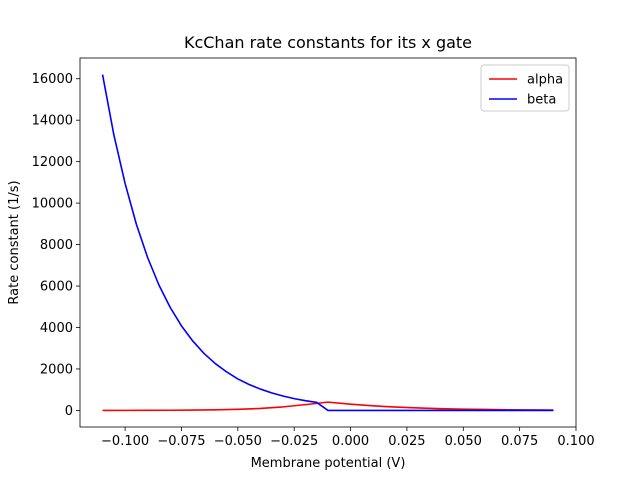 This screenshot has width=640, height=480. Describe the element at coordinates (406, 441) in the screenshot. I see `x-tick-label: 0.025` at that location.